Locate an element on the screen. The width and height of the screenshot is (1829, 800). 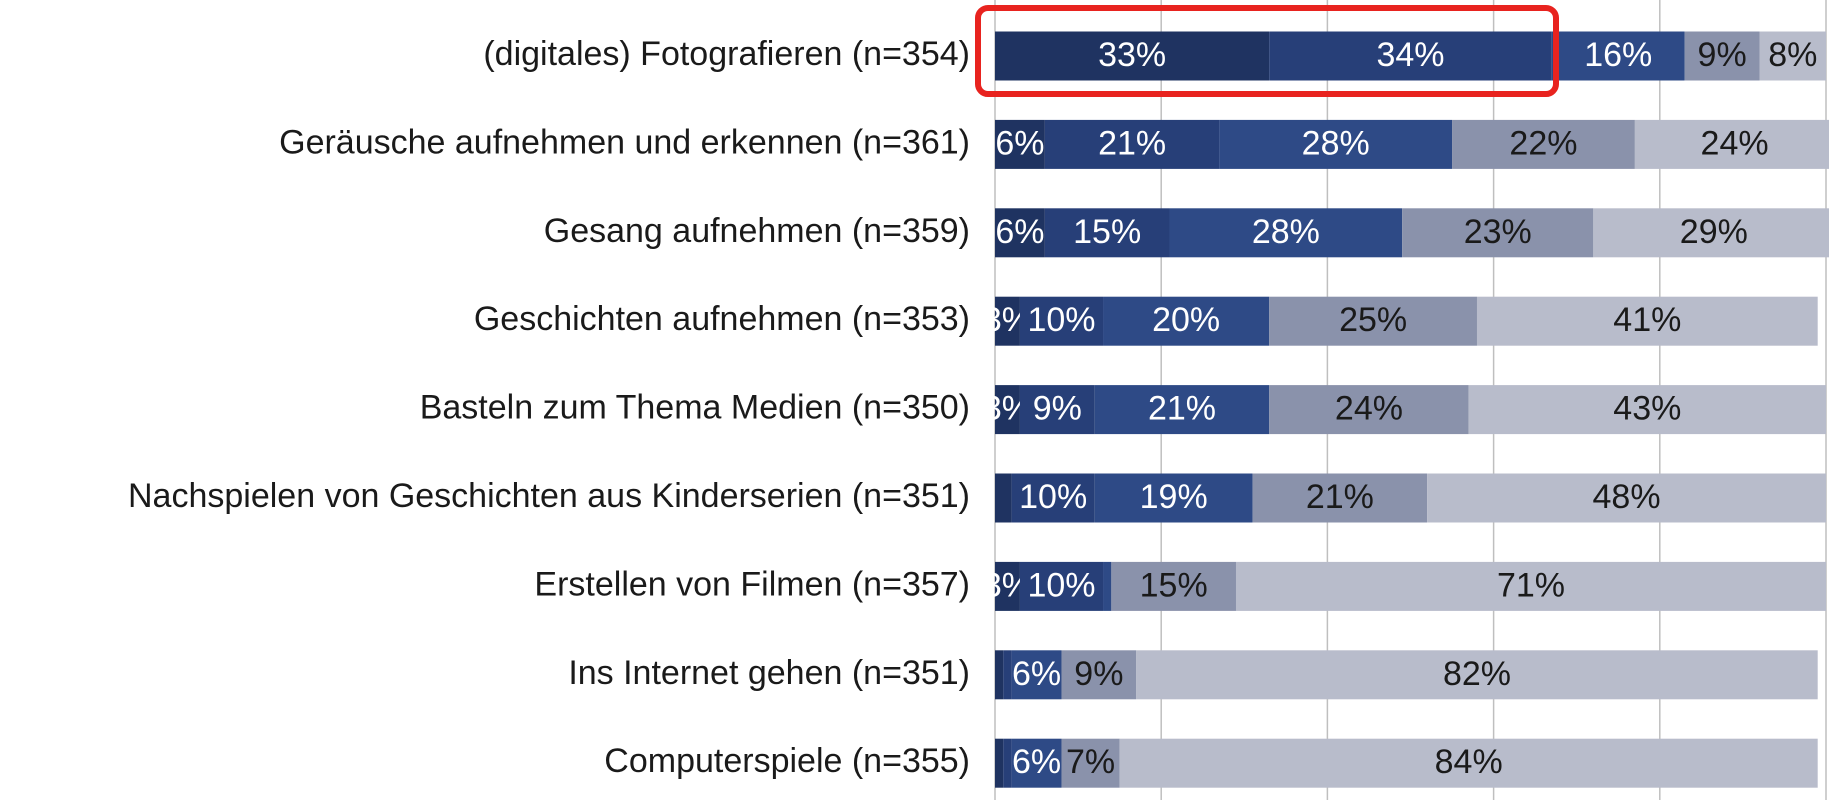
data-label: 41% is located at coordinates (1647, 320).